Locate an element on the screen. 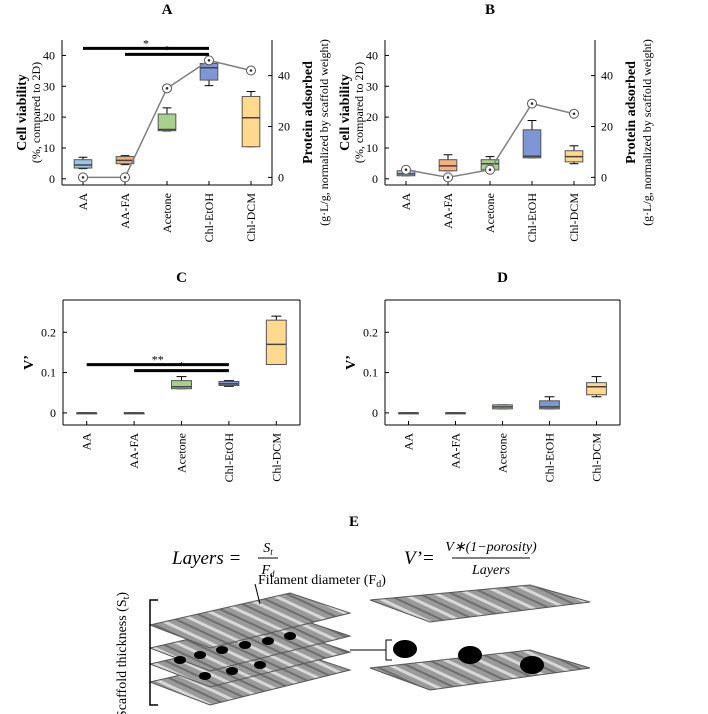  significance-label: ** is located at coordinates (158, 360).